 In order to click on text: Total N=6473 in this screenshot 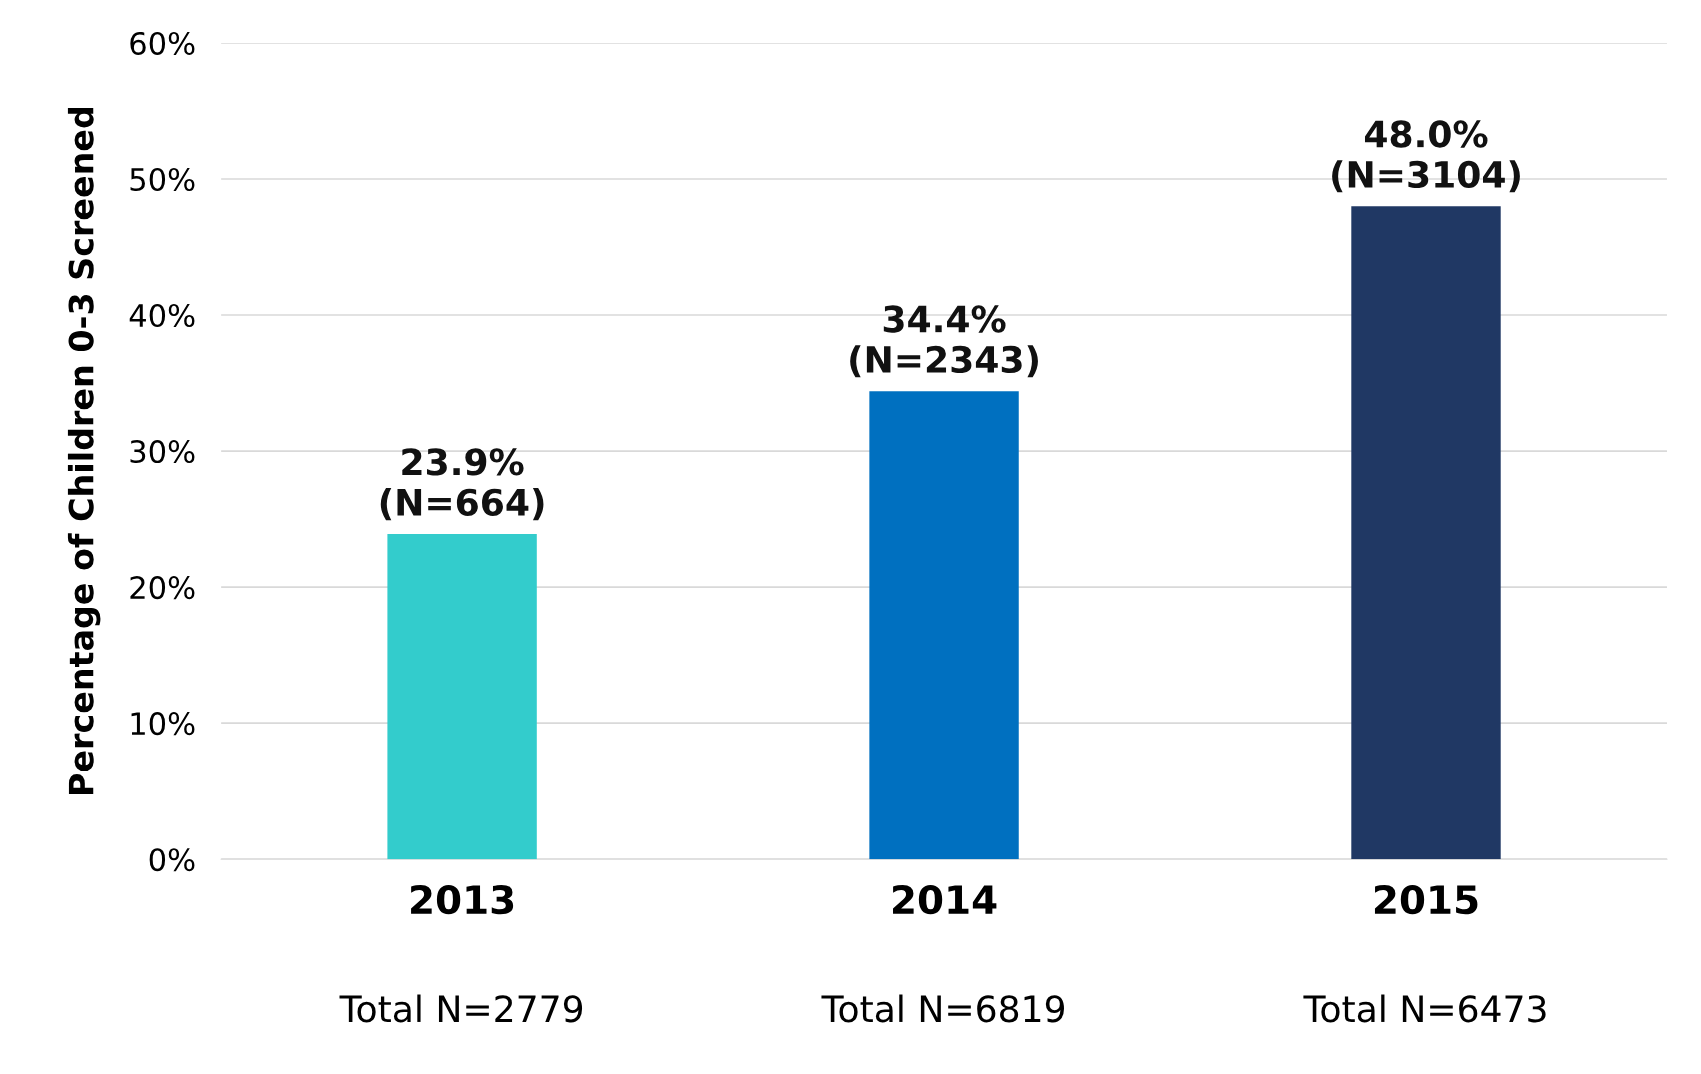, I will do `click(1424, 1008)`.